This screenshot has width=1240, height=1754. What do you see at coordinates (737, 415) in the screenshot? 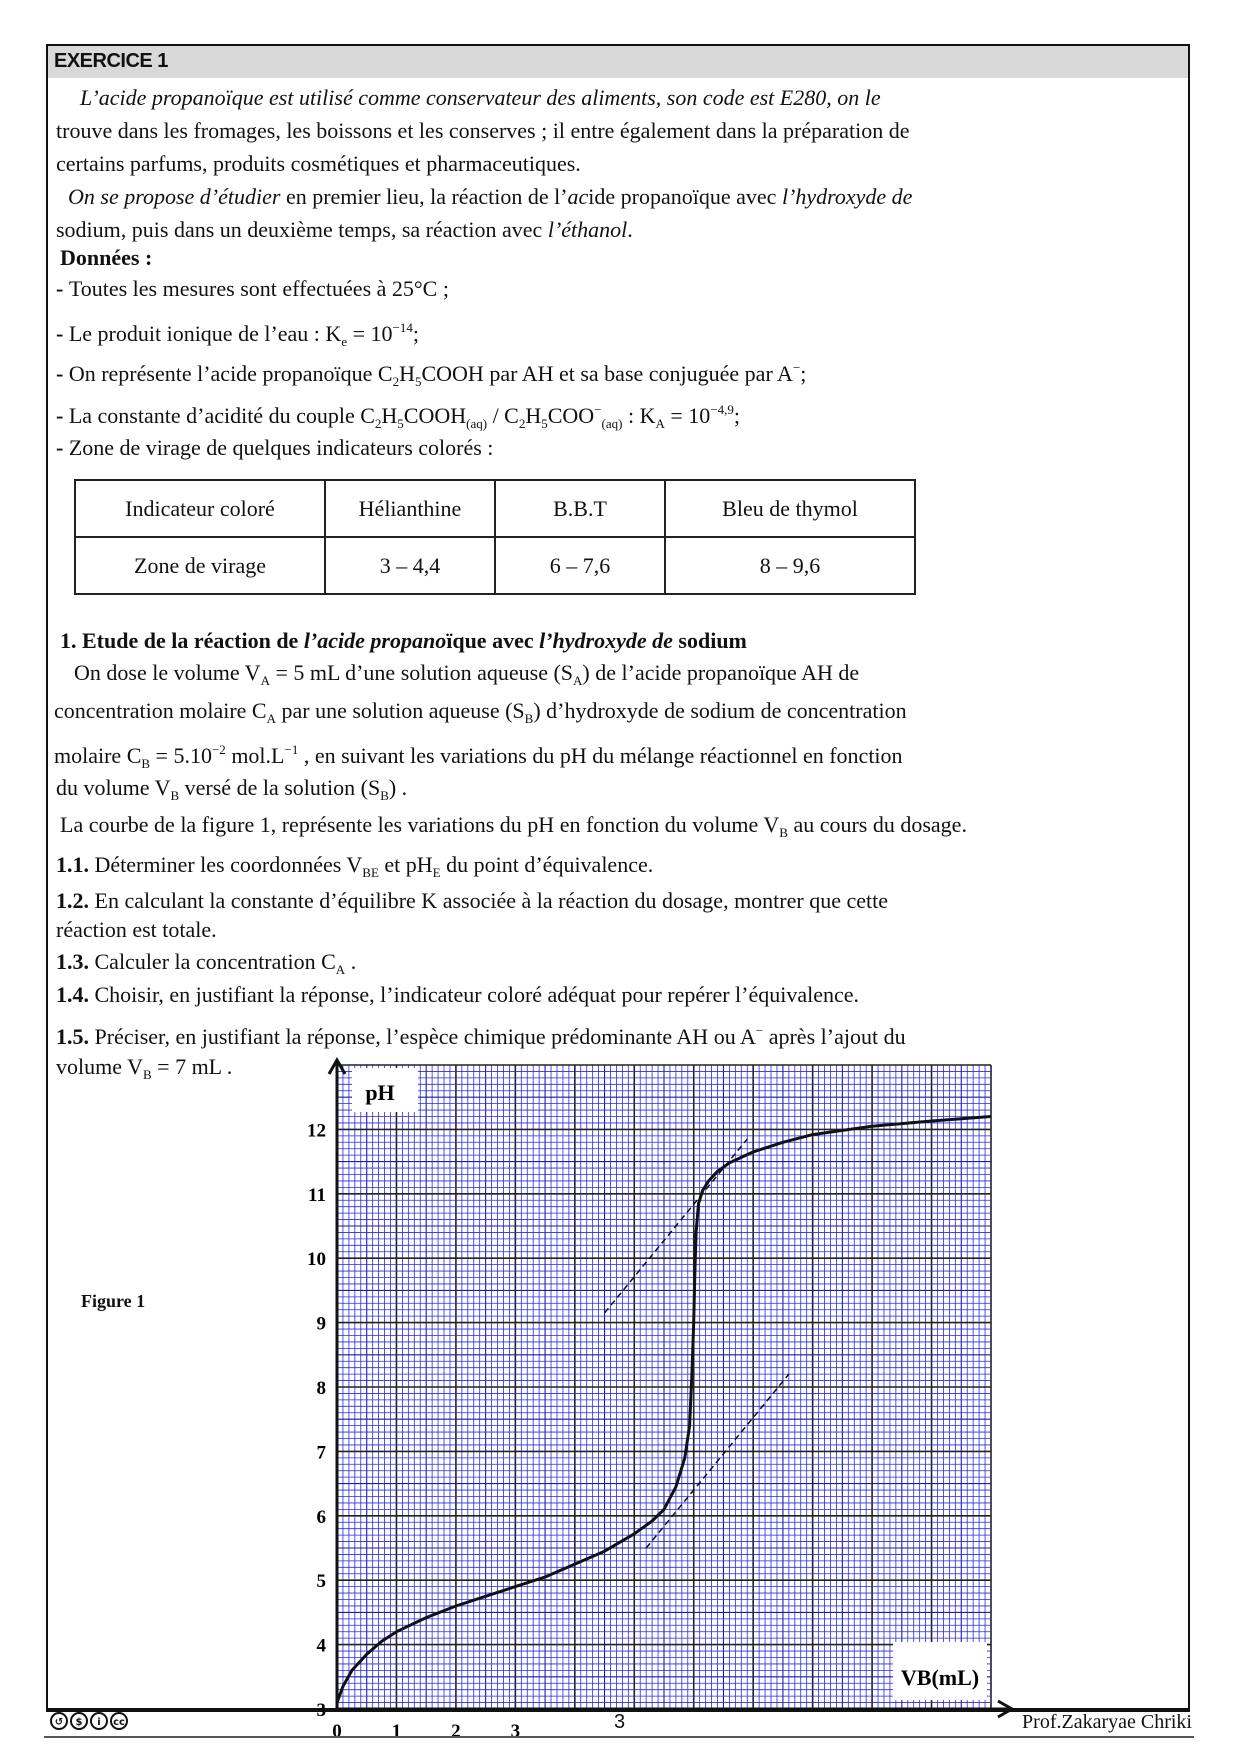
I see `text-segment: ;` at bounding box center [737, 415].